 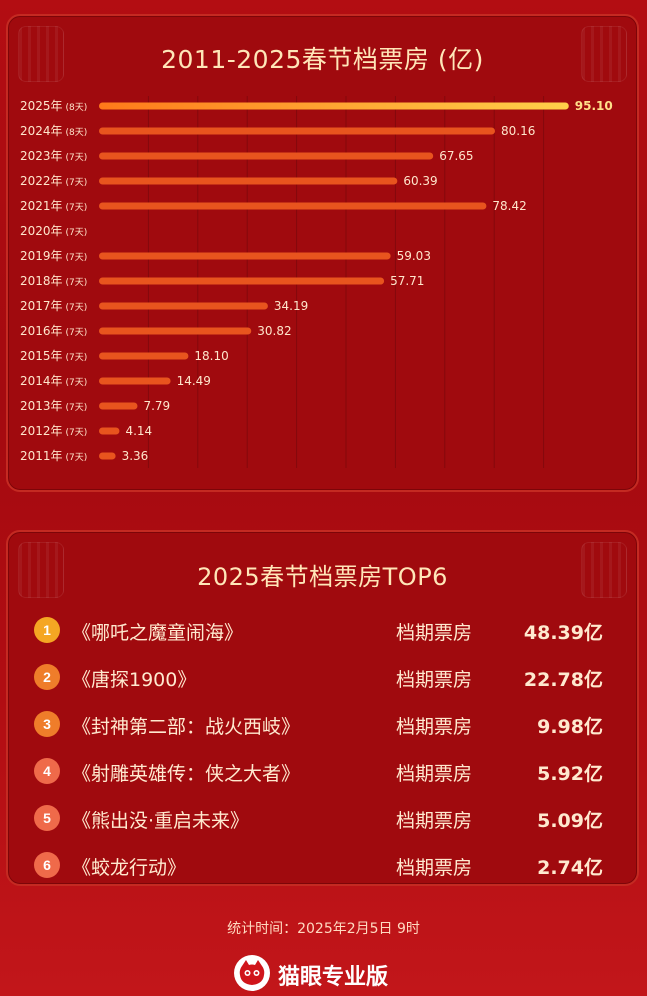 I want to click on bar-2025年, so click(x=334, y=106).